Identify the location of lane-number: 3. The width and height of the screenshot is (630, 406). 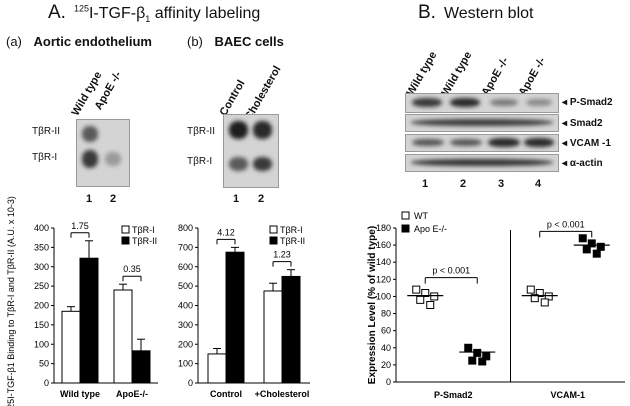
(501, 184).